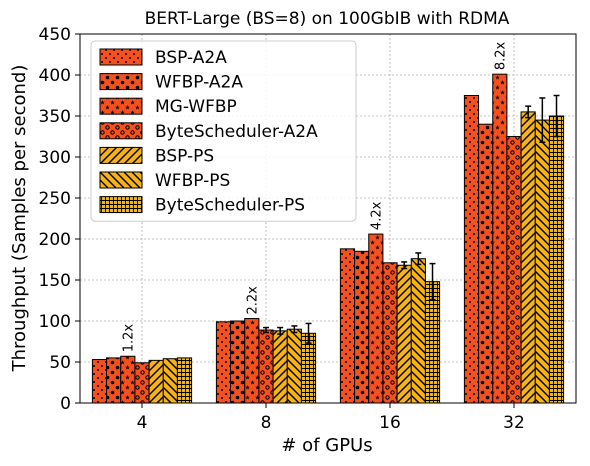  I want to click on y-axis-label: Throughput (Samples per second), so click(19, 219).